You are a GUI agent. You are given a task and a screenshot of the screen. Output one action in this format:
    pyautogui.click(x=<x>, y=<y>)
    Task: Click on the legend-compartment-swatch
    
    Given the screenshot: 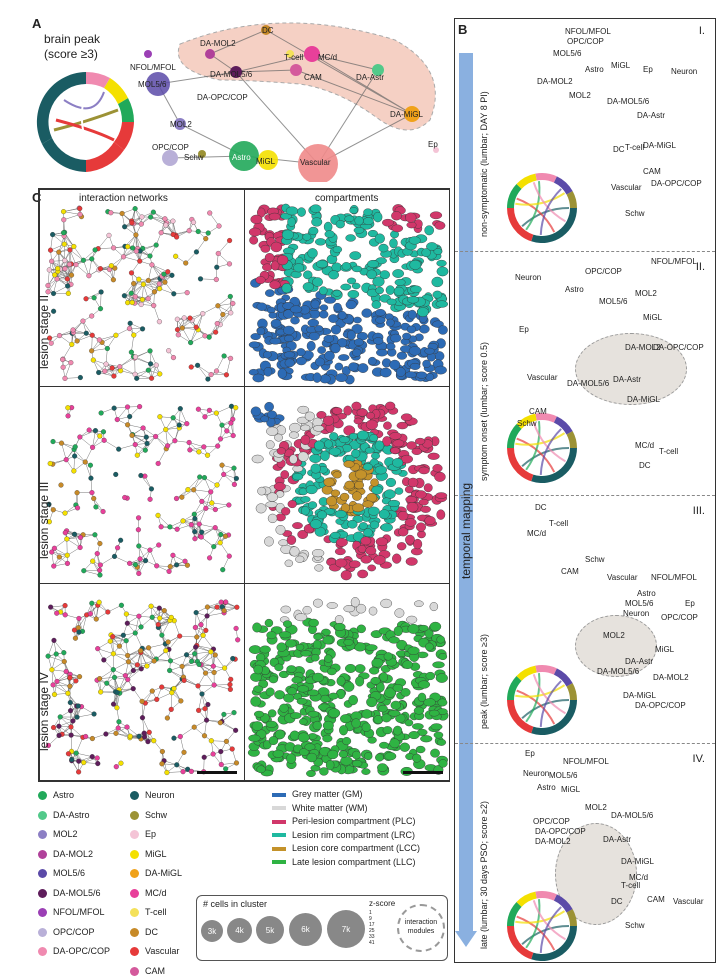 What is the action you would take?
    pyautogui.click(x=279, y=822)
    